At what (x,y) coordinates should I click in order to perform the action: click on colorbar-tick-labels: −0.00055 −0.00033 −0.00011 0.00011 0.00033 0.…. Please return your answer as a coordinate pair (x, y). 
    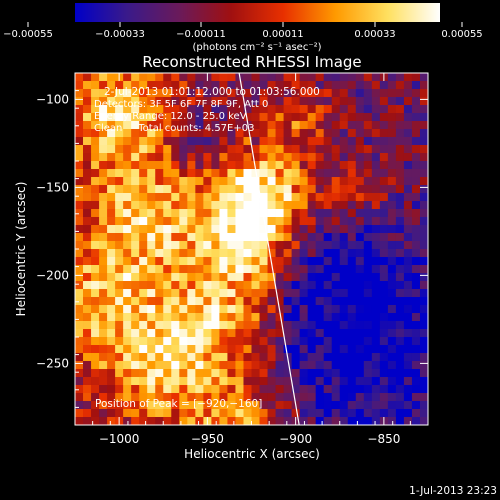
    Looking at the image, I should click on (243, 34).